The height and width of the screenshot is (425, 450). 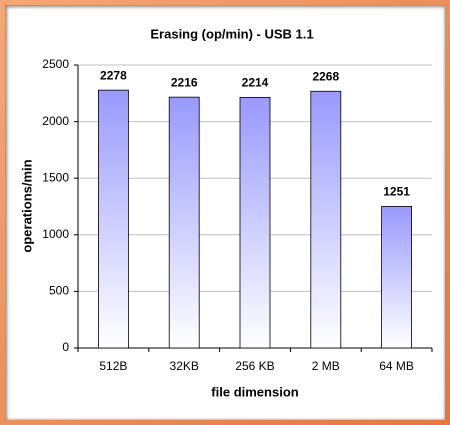 I want to click on x-tick-label: 512B, so click(x=113, y=366).